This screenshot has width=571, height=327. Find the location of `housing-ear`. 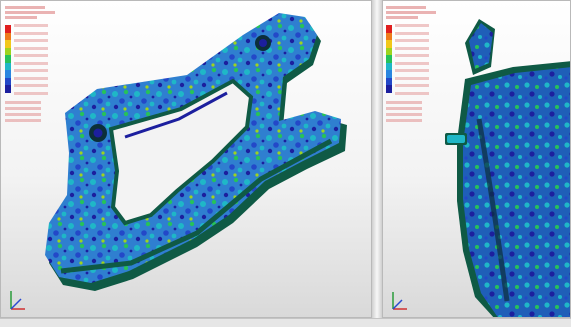

housing-ear is located at coordinates (481, 46).